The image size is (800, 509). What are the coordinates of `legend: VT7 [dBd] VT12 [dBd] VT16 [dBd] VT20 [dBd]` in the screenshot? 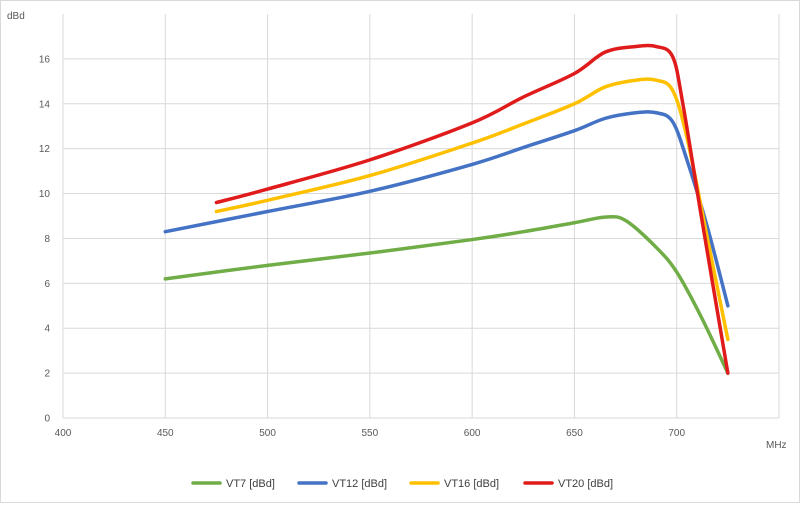 It's located at (402, 484).